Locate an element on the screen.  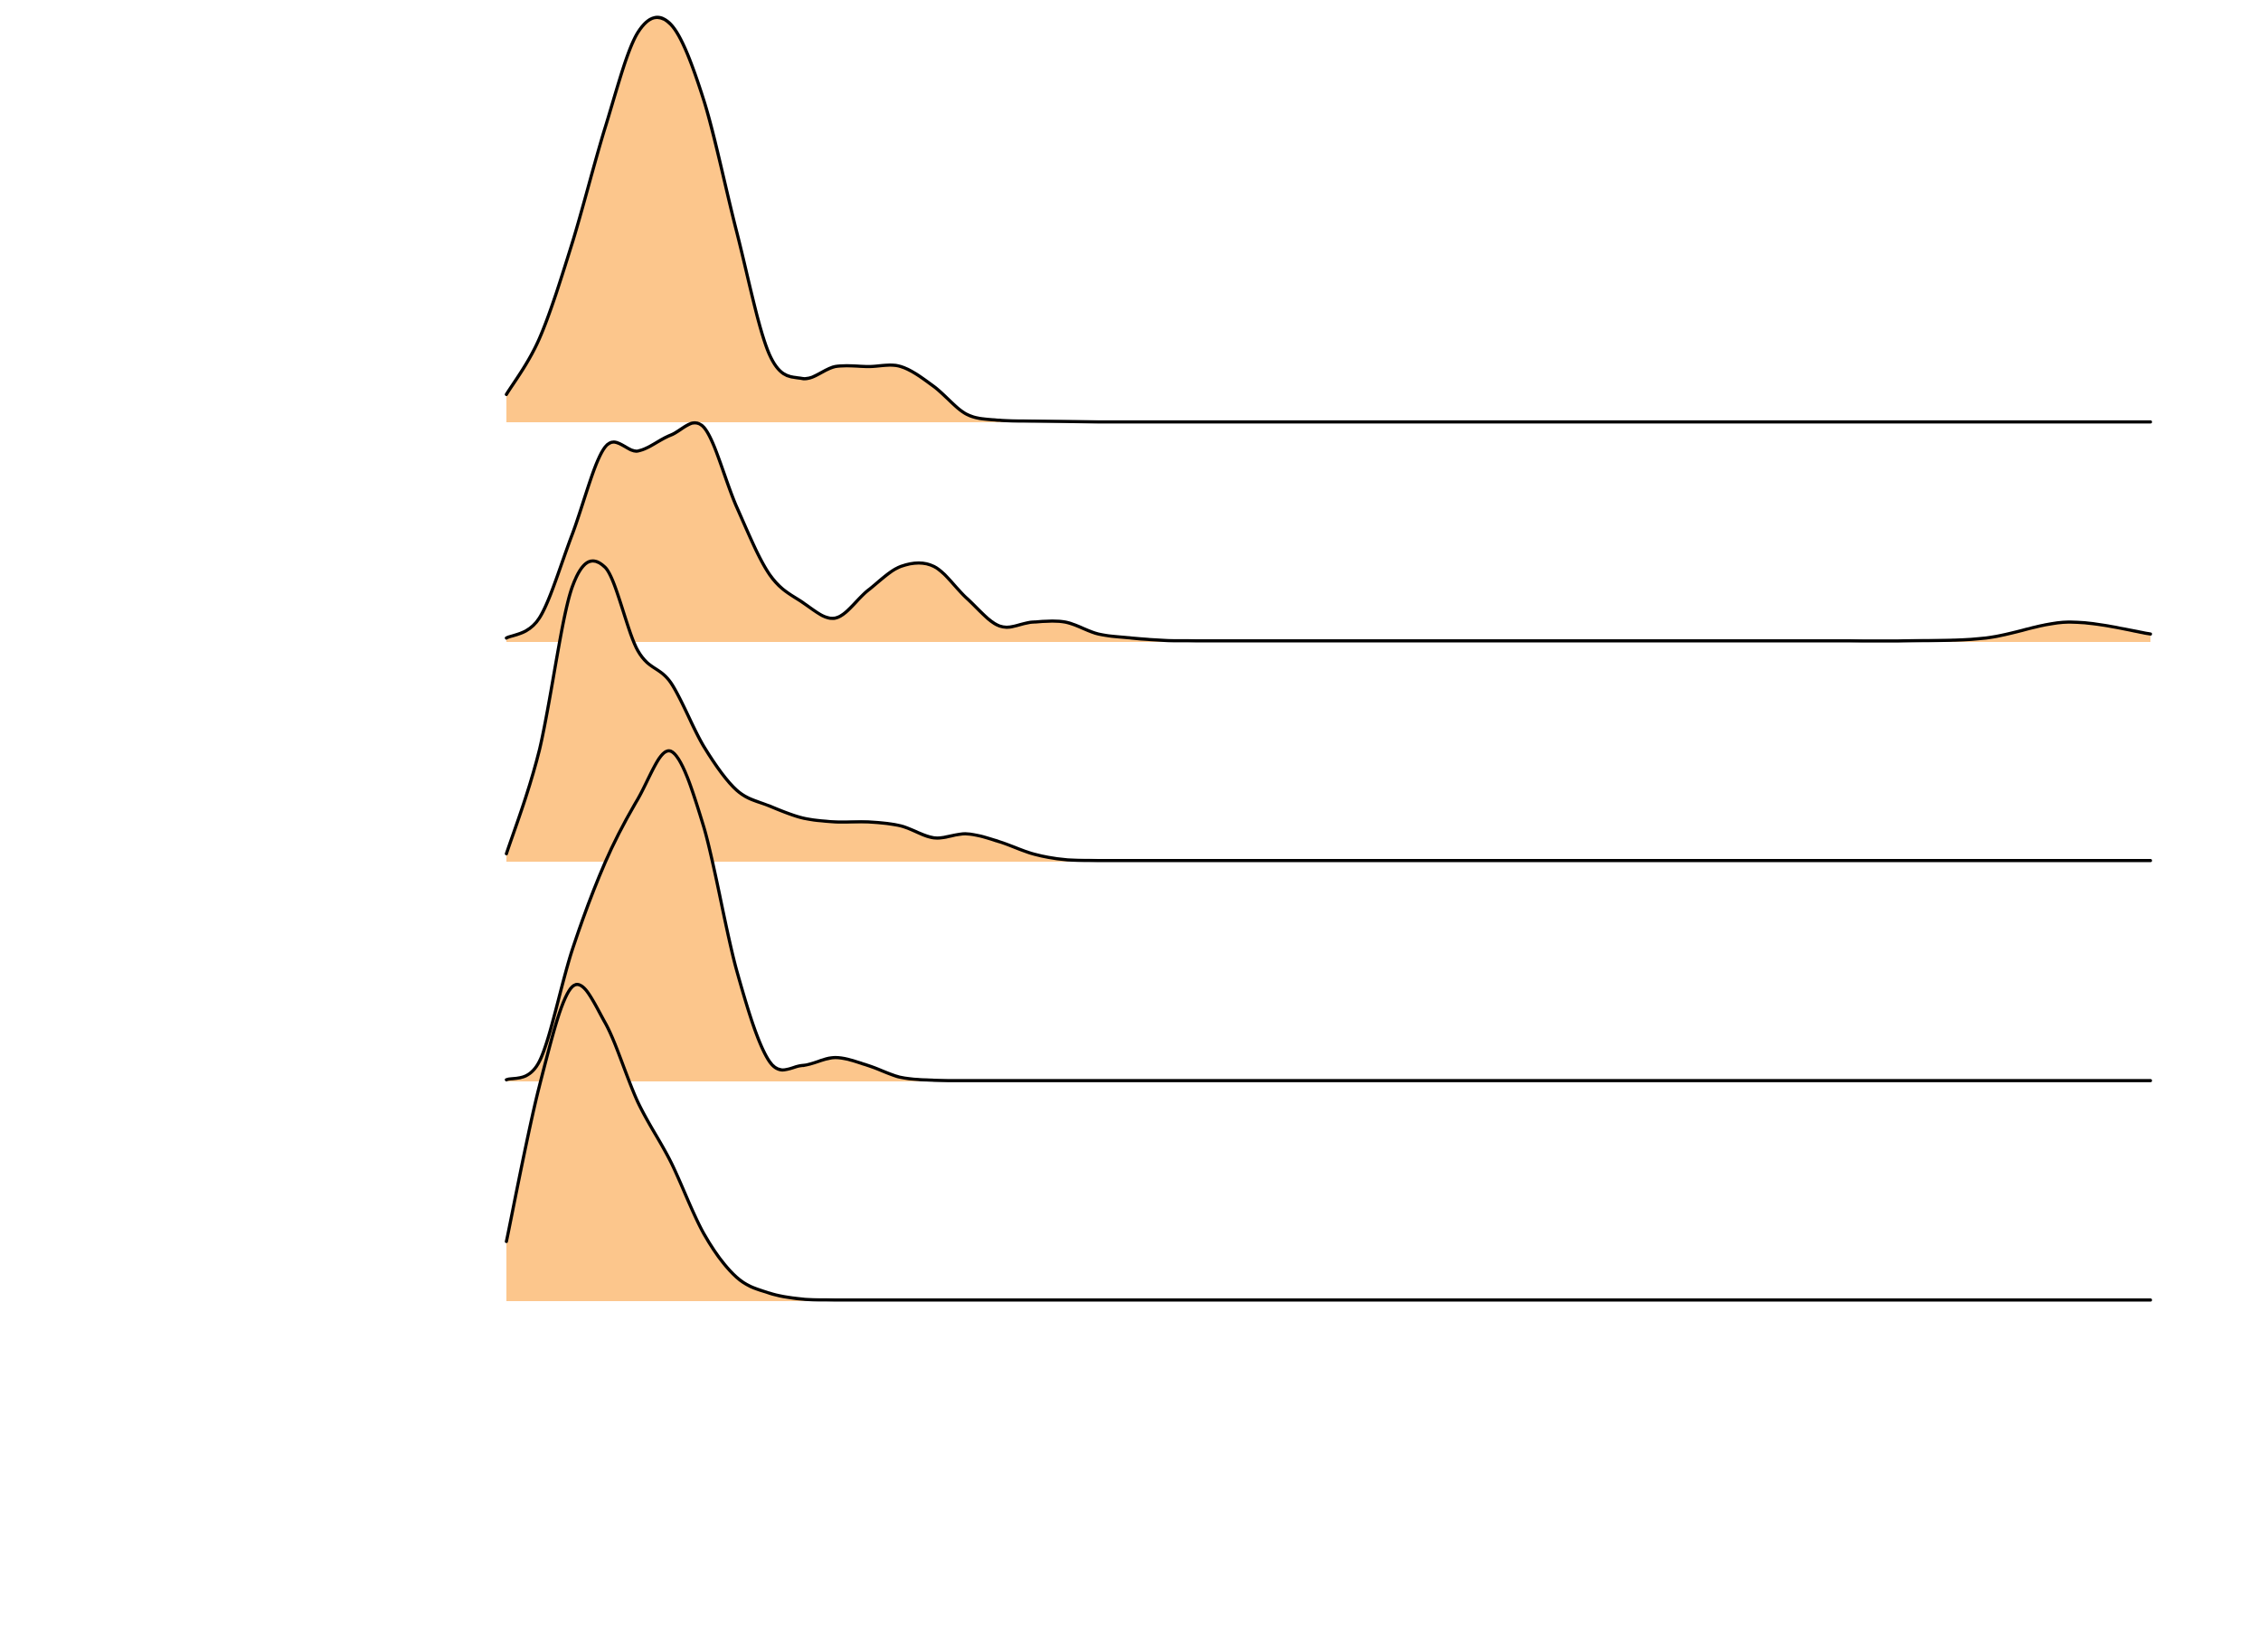
ridge-4-line is located at coordinates (1328, 915).